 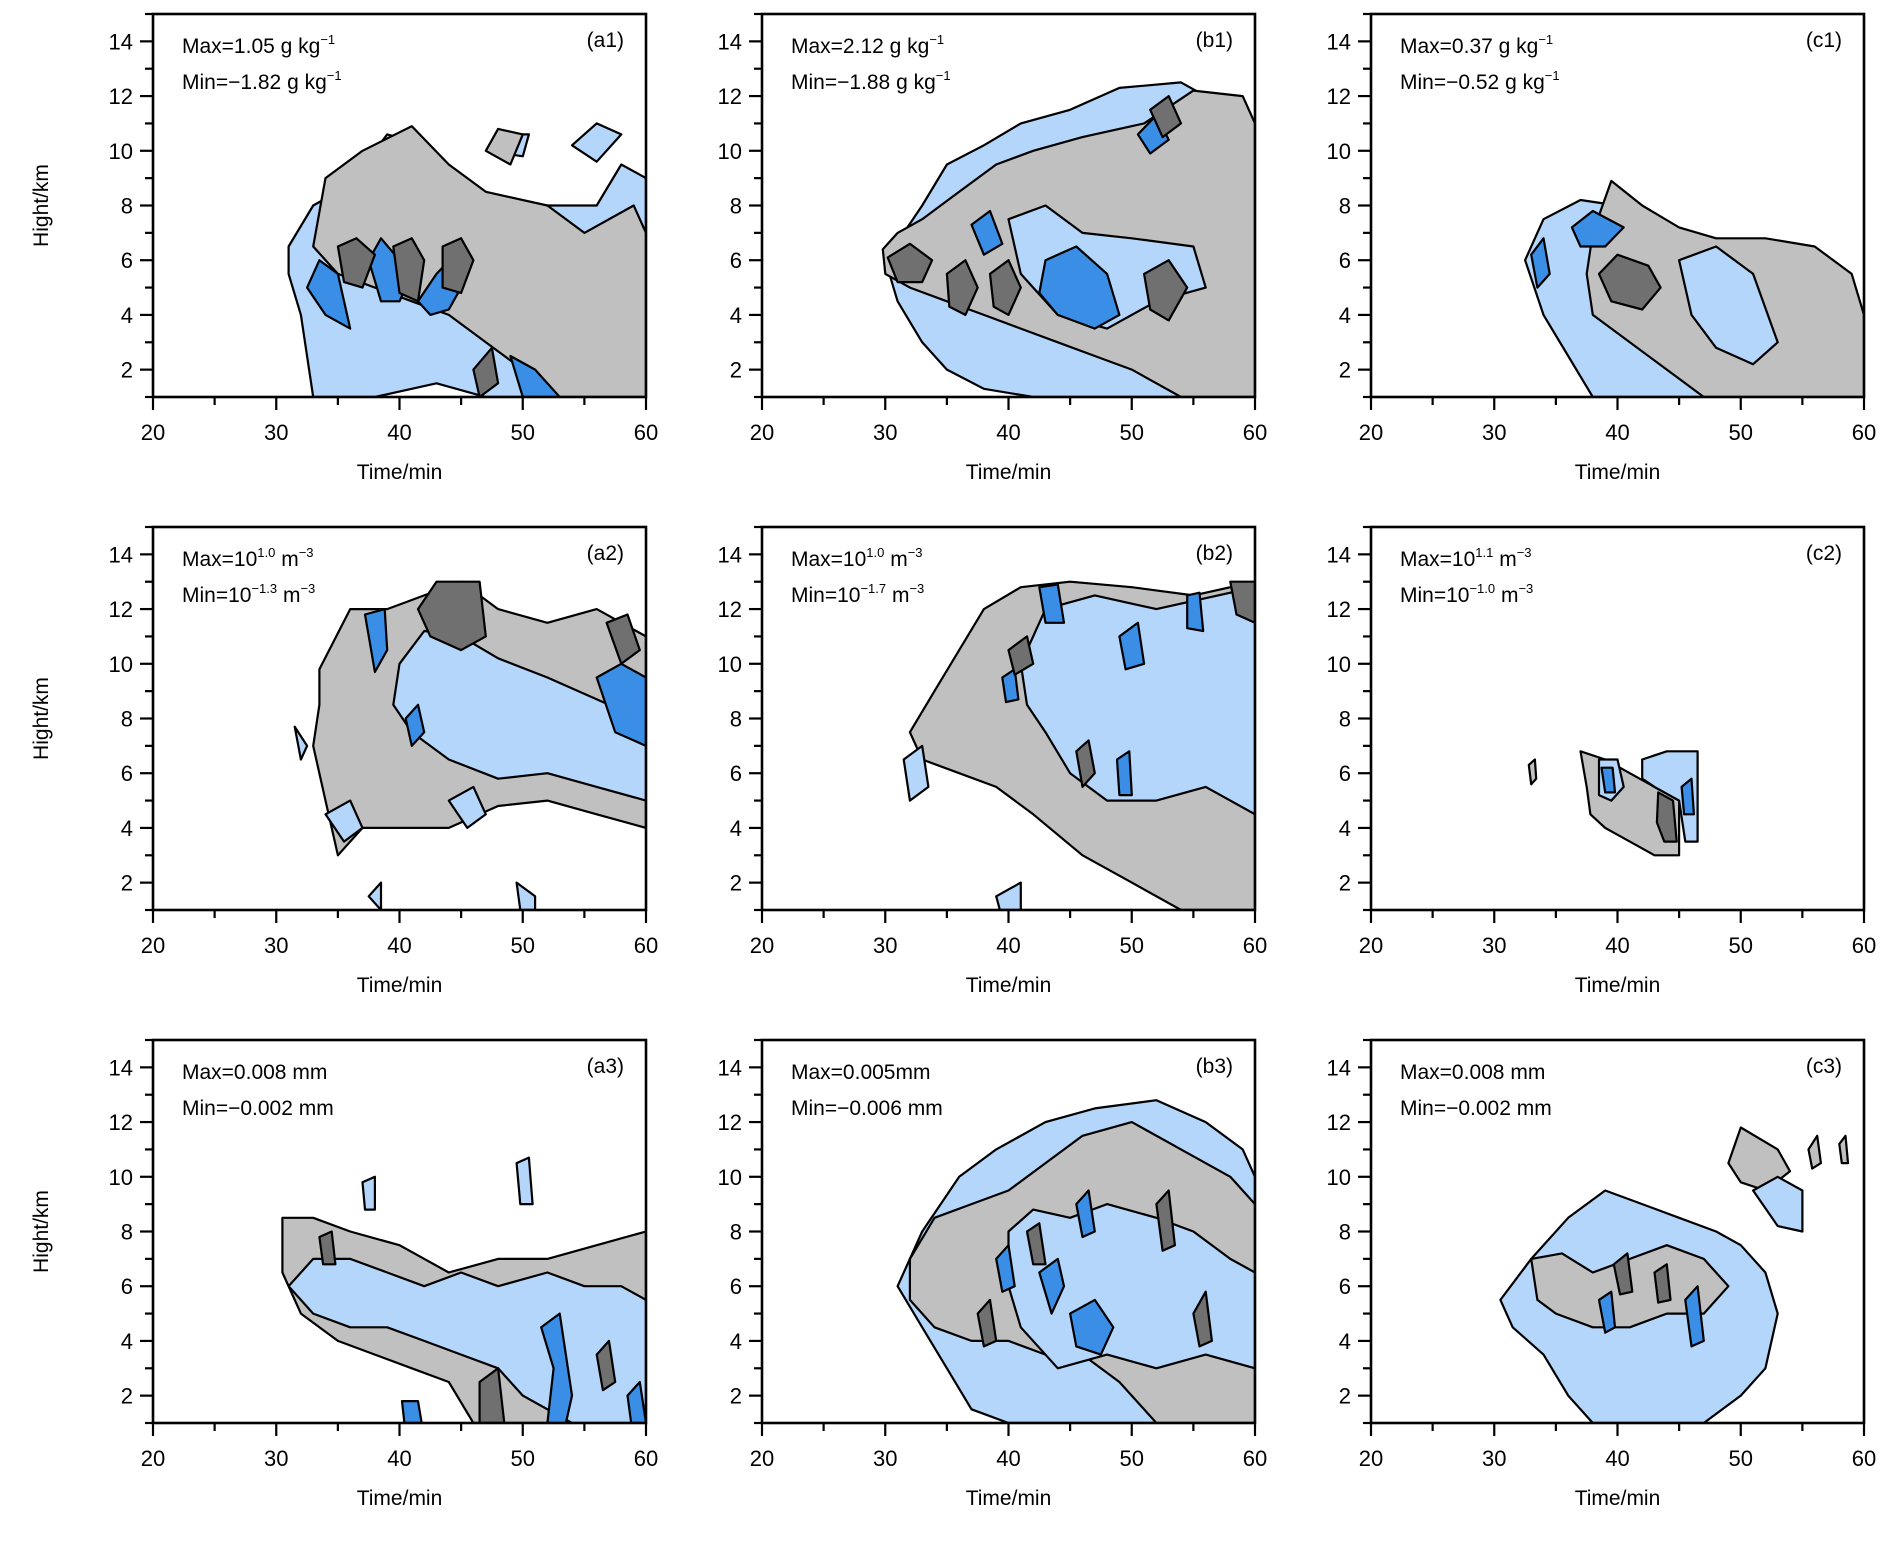 I want to click on panel-label: (b3), so click(x=1214, y=1066).